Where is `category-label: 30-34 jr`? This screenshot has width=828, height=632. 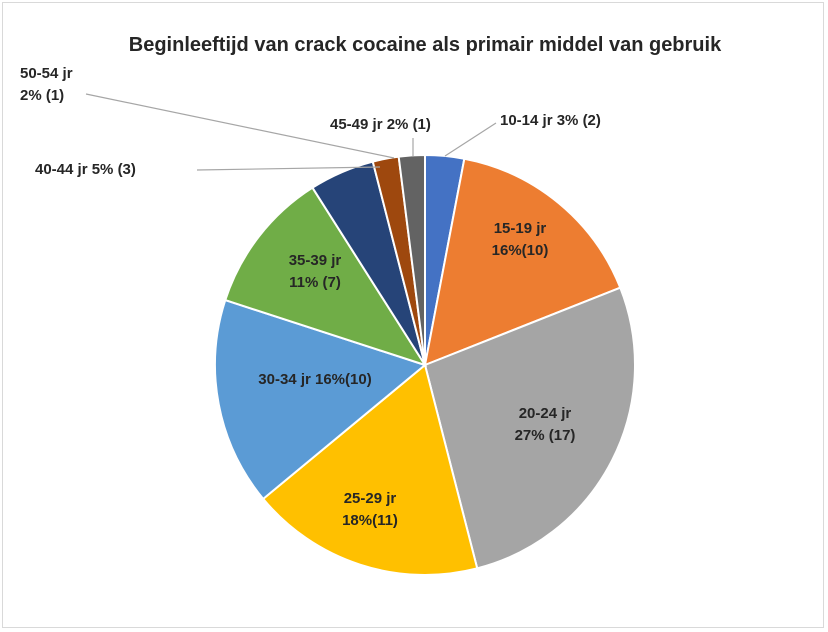
category-label: 30-34 jr is located at coordinates (284, 379).